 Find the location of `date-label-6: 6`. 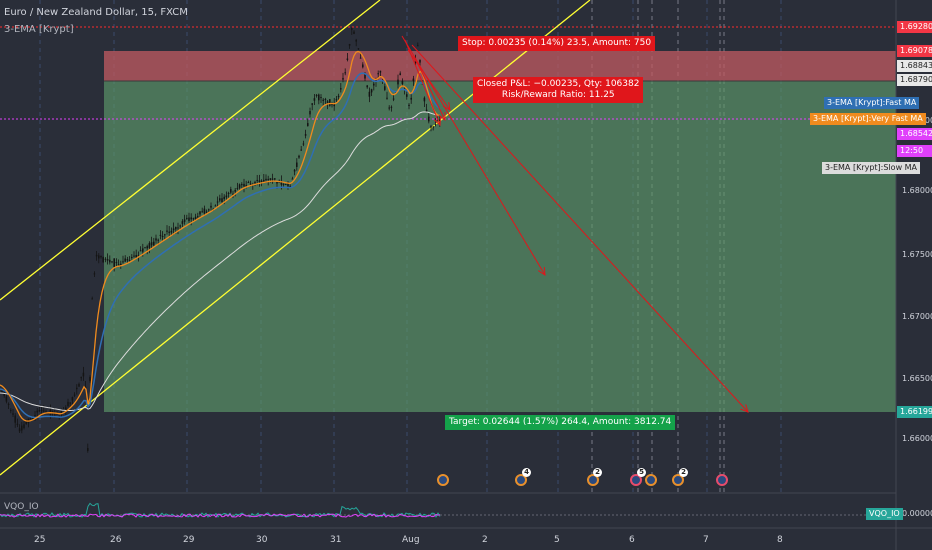

date-label-6: 6 is located at coordinates (632, 540).